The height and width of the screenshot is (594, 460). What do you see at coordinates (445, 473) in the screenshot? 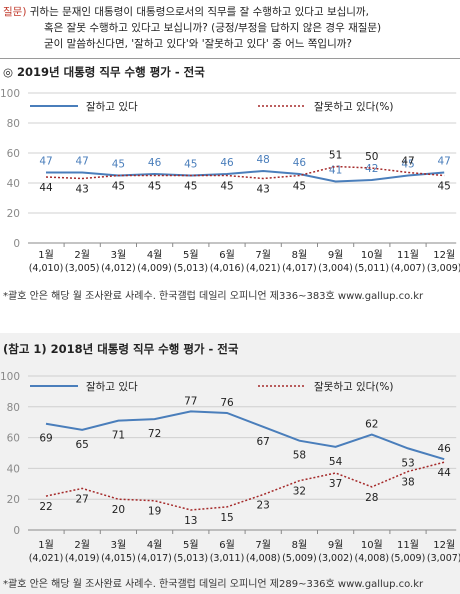
I see `data-label-negative: 44` at bounding box center [445, 473].